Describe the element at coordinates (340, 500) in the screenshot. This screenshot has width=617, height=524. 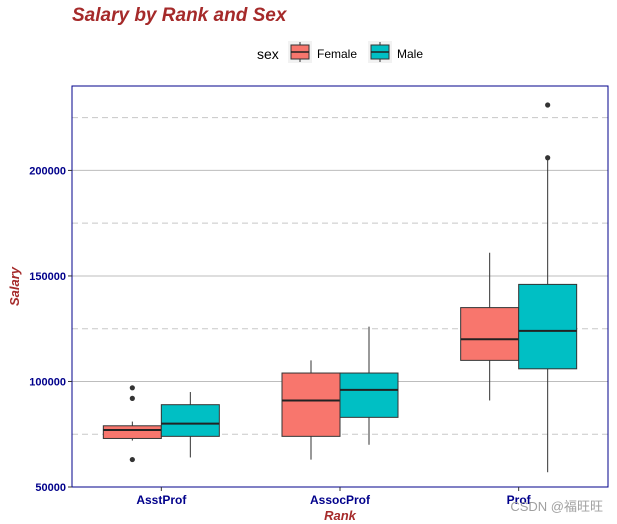
I see `x-tick-label: AssocProf` at that location.